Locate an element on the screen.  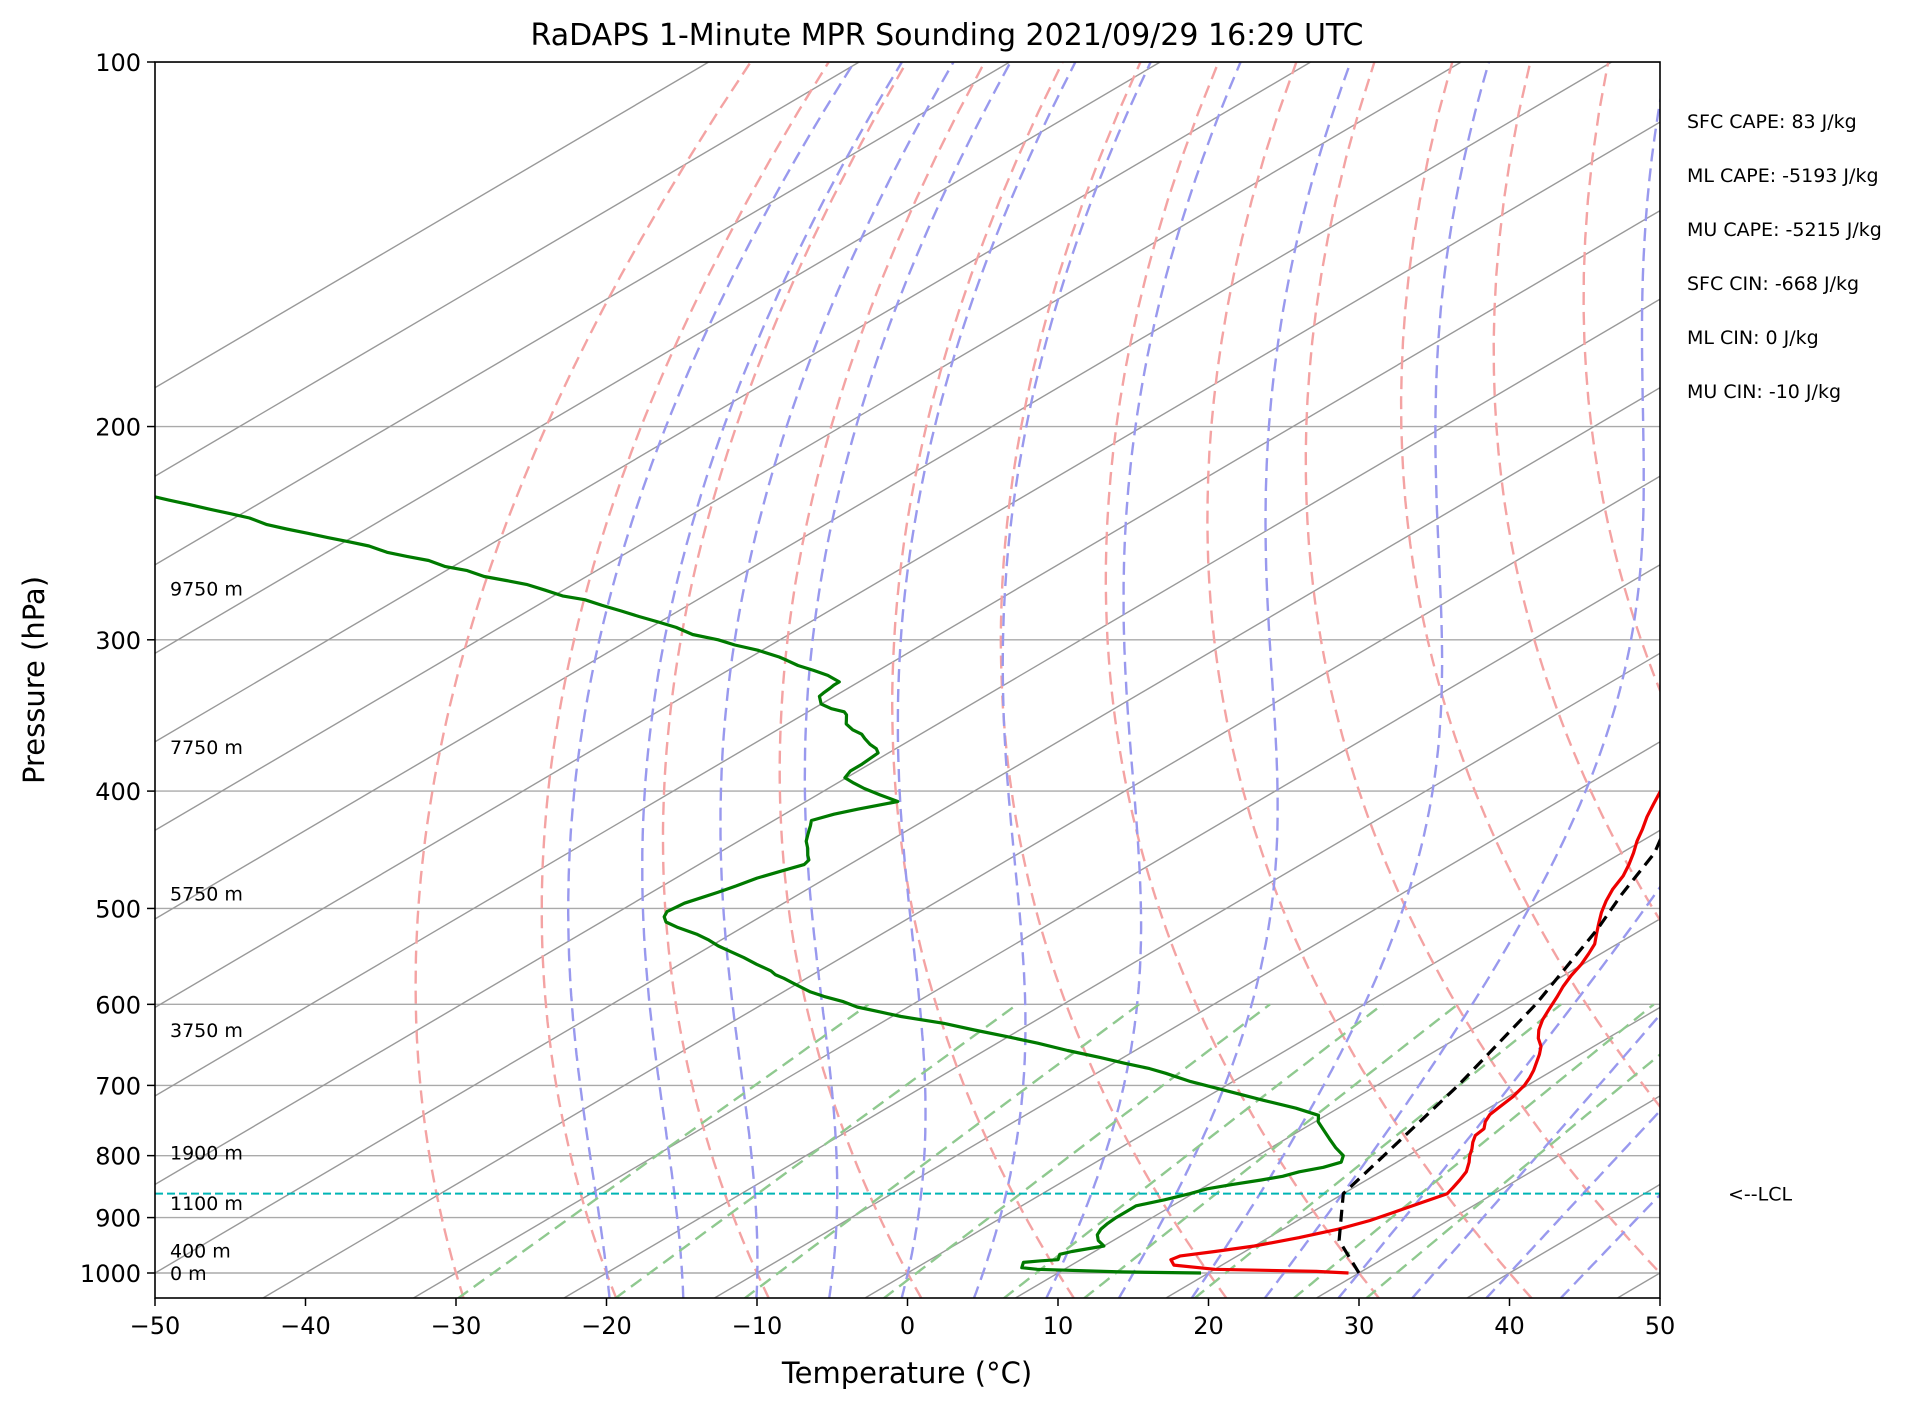
x-axis-ticks: −50 −40 −30 −20 −10 0 10 20 30 40 50 is located at coordinates (903, 1319).